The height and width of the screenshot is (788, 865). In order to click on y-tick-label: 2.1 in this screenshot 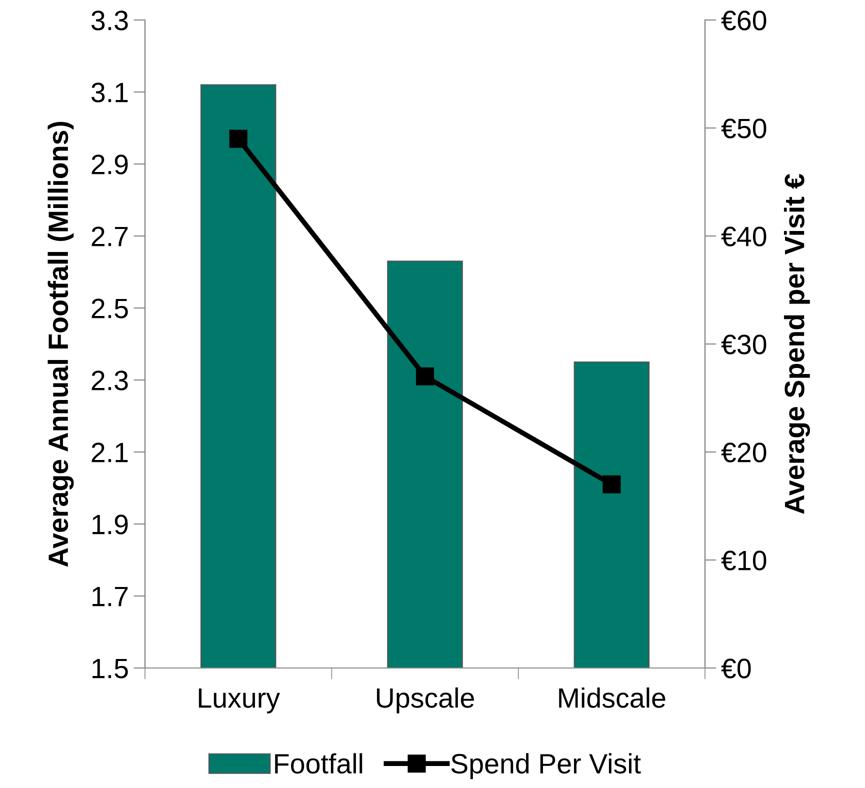, I will do `click(110, 452)`.